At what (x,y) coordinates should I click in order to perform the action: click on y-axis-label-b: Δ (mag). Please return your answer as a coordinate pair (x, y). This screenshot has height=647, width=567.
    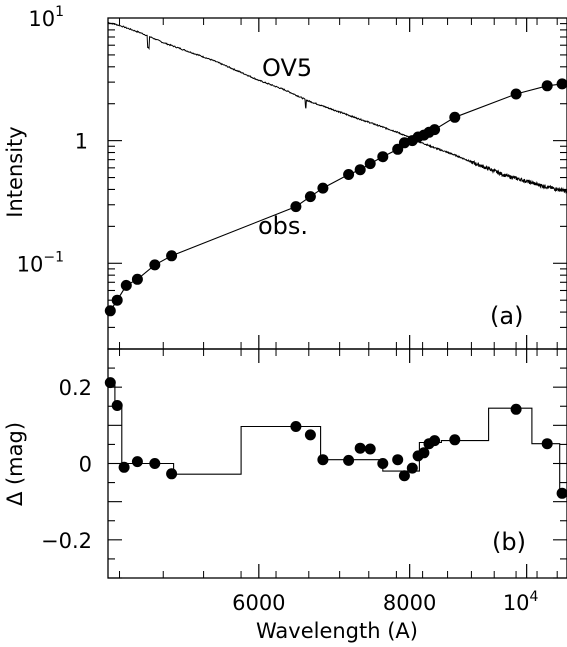
    Looking at the image, I should click on (15, 464).